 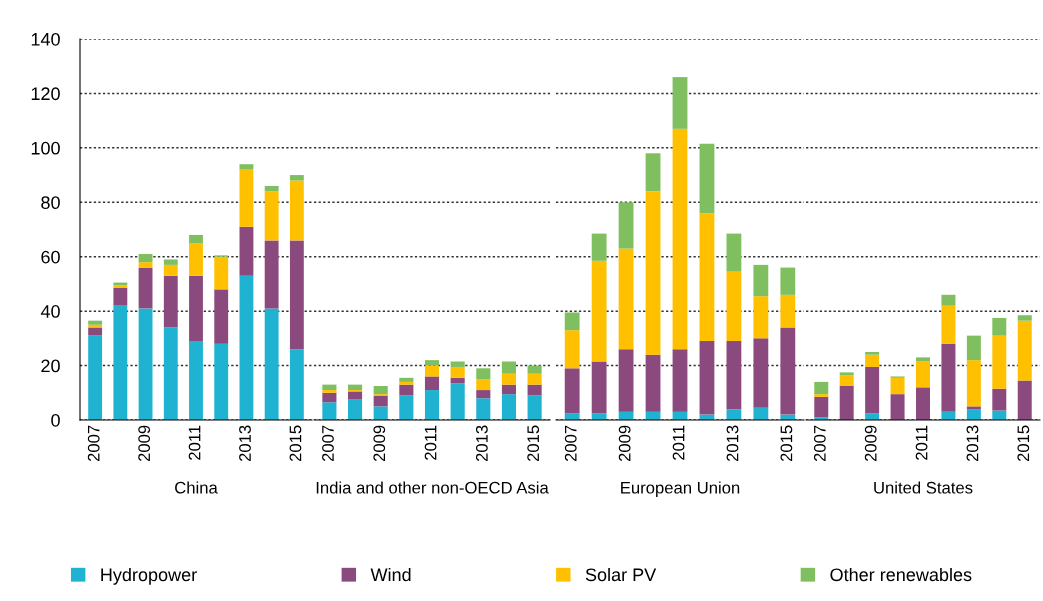 I want to click on y-tick-label: 140, so click(x=45, y=39).